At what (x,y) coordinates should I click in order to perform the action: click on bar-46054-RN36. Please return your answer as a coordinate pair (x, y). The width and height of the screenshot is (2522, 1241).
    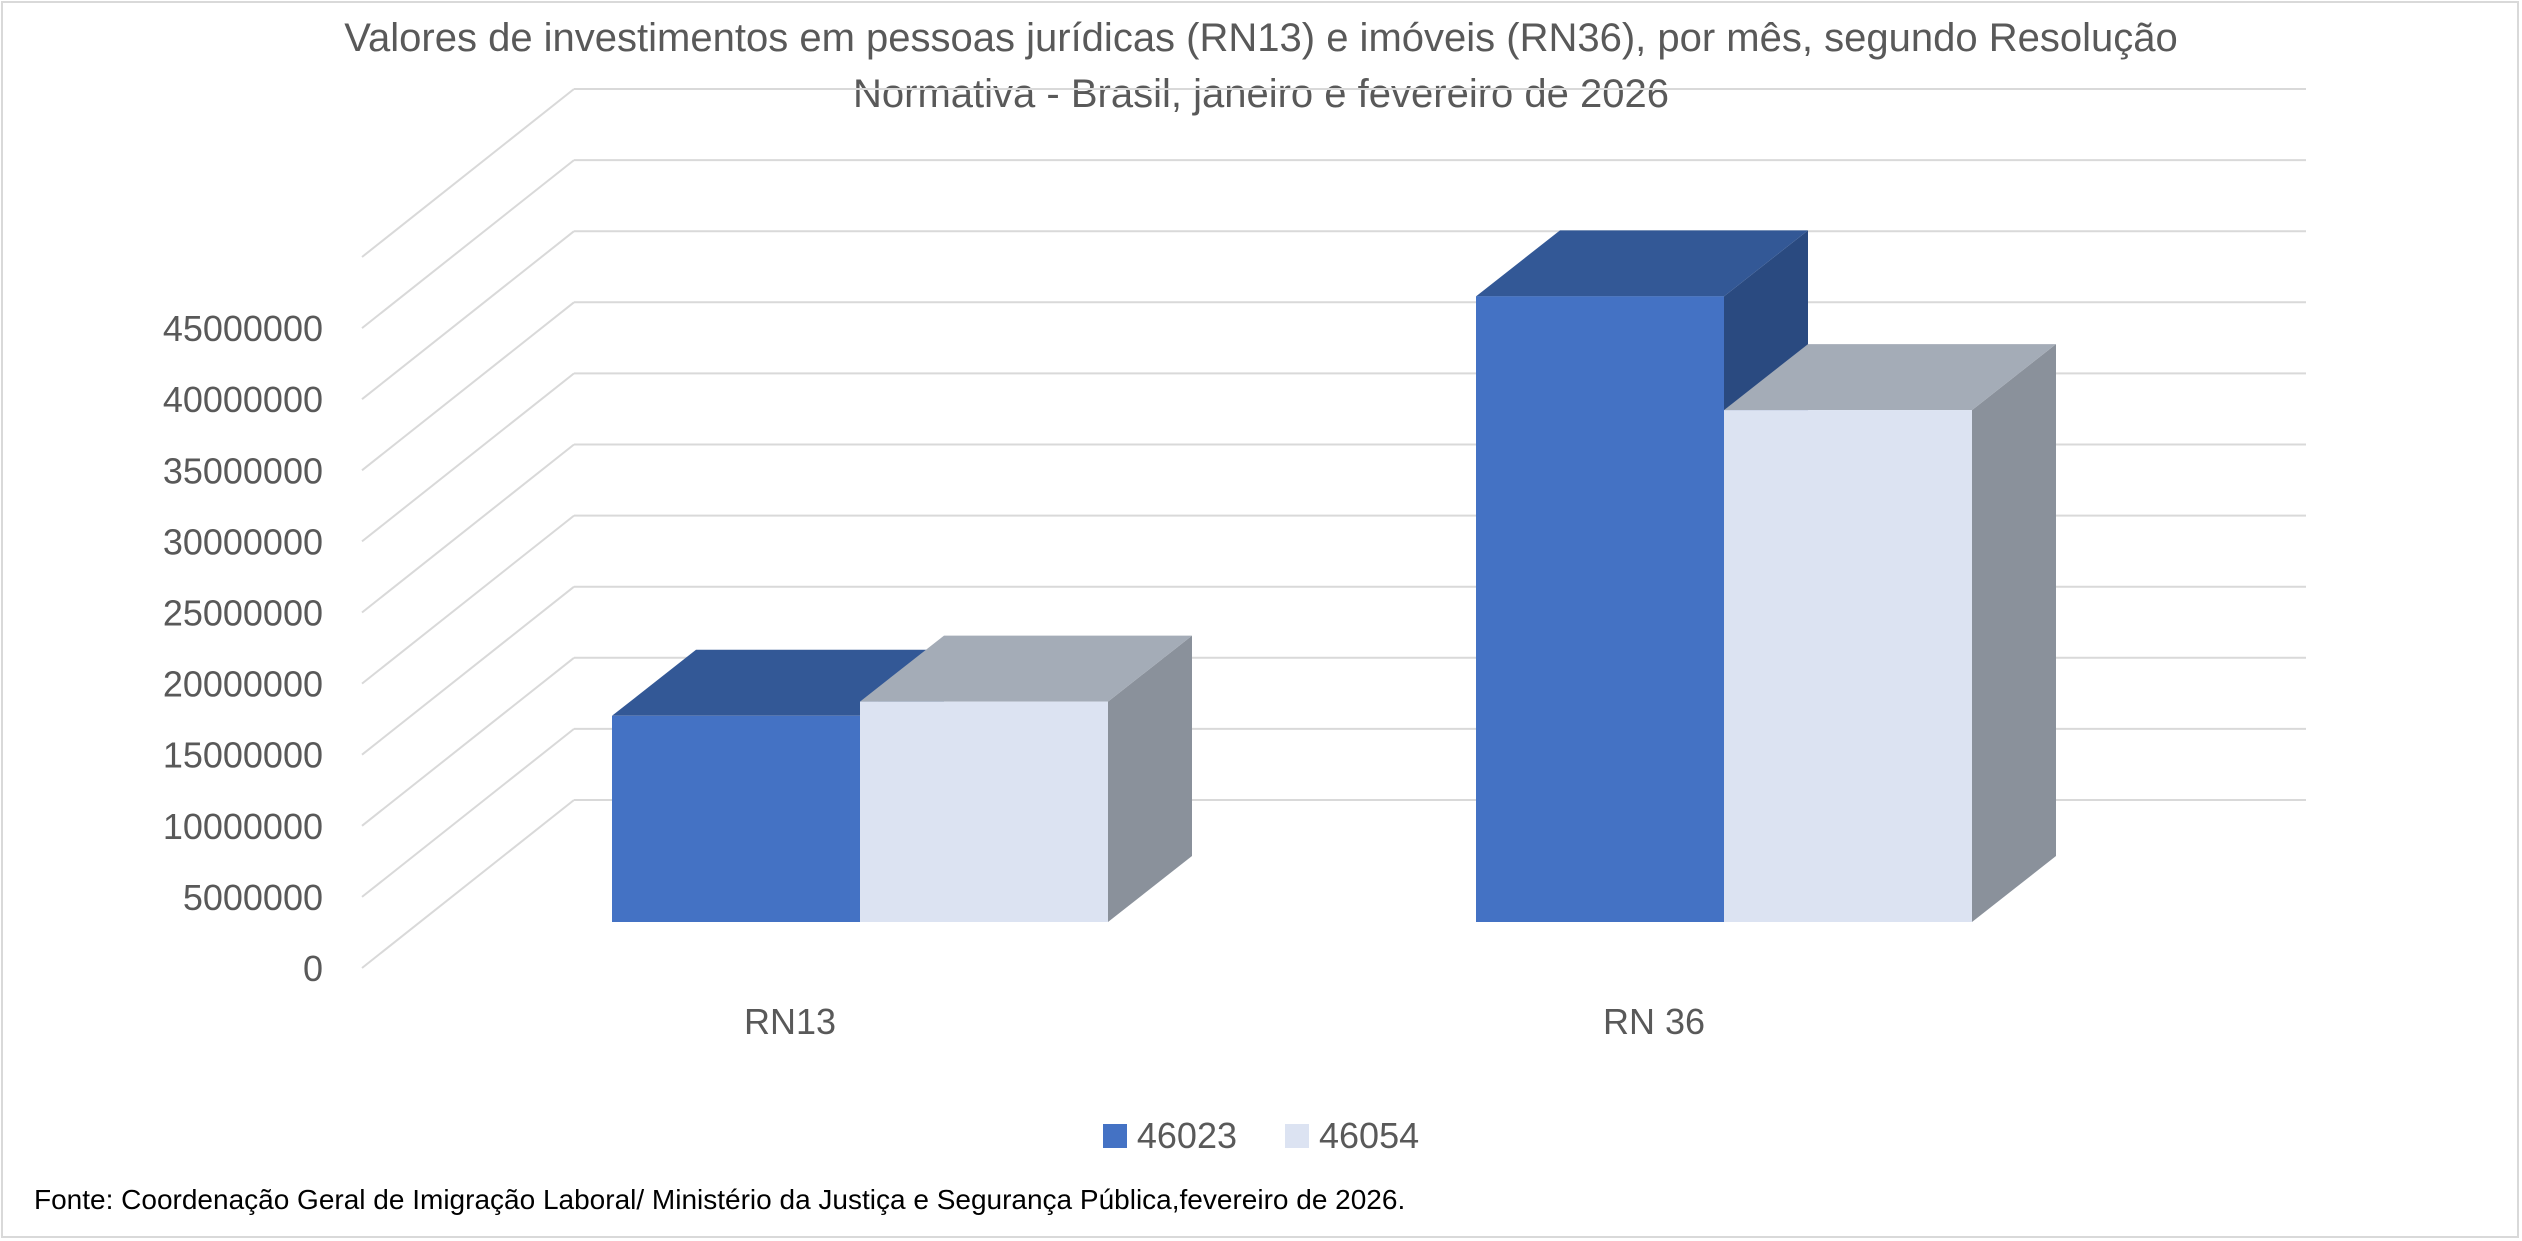
    Looking at the image, I should click on (1890, 633).